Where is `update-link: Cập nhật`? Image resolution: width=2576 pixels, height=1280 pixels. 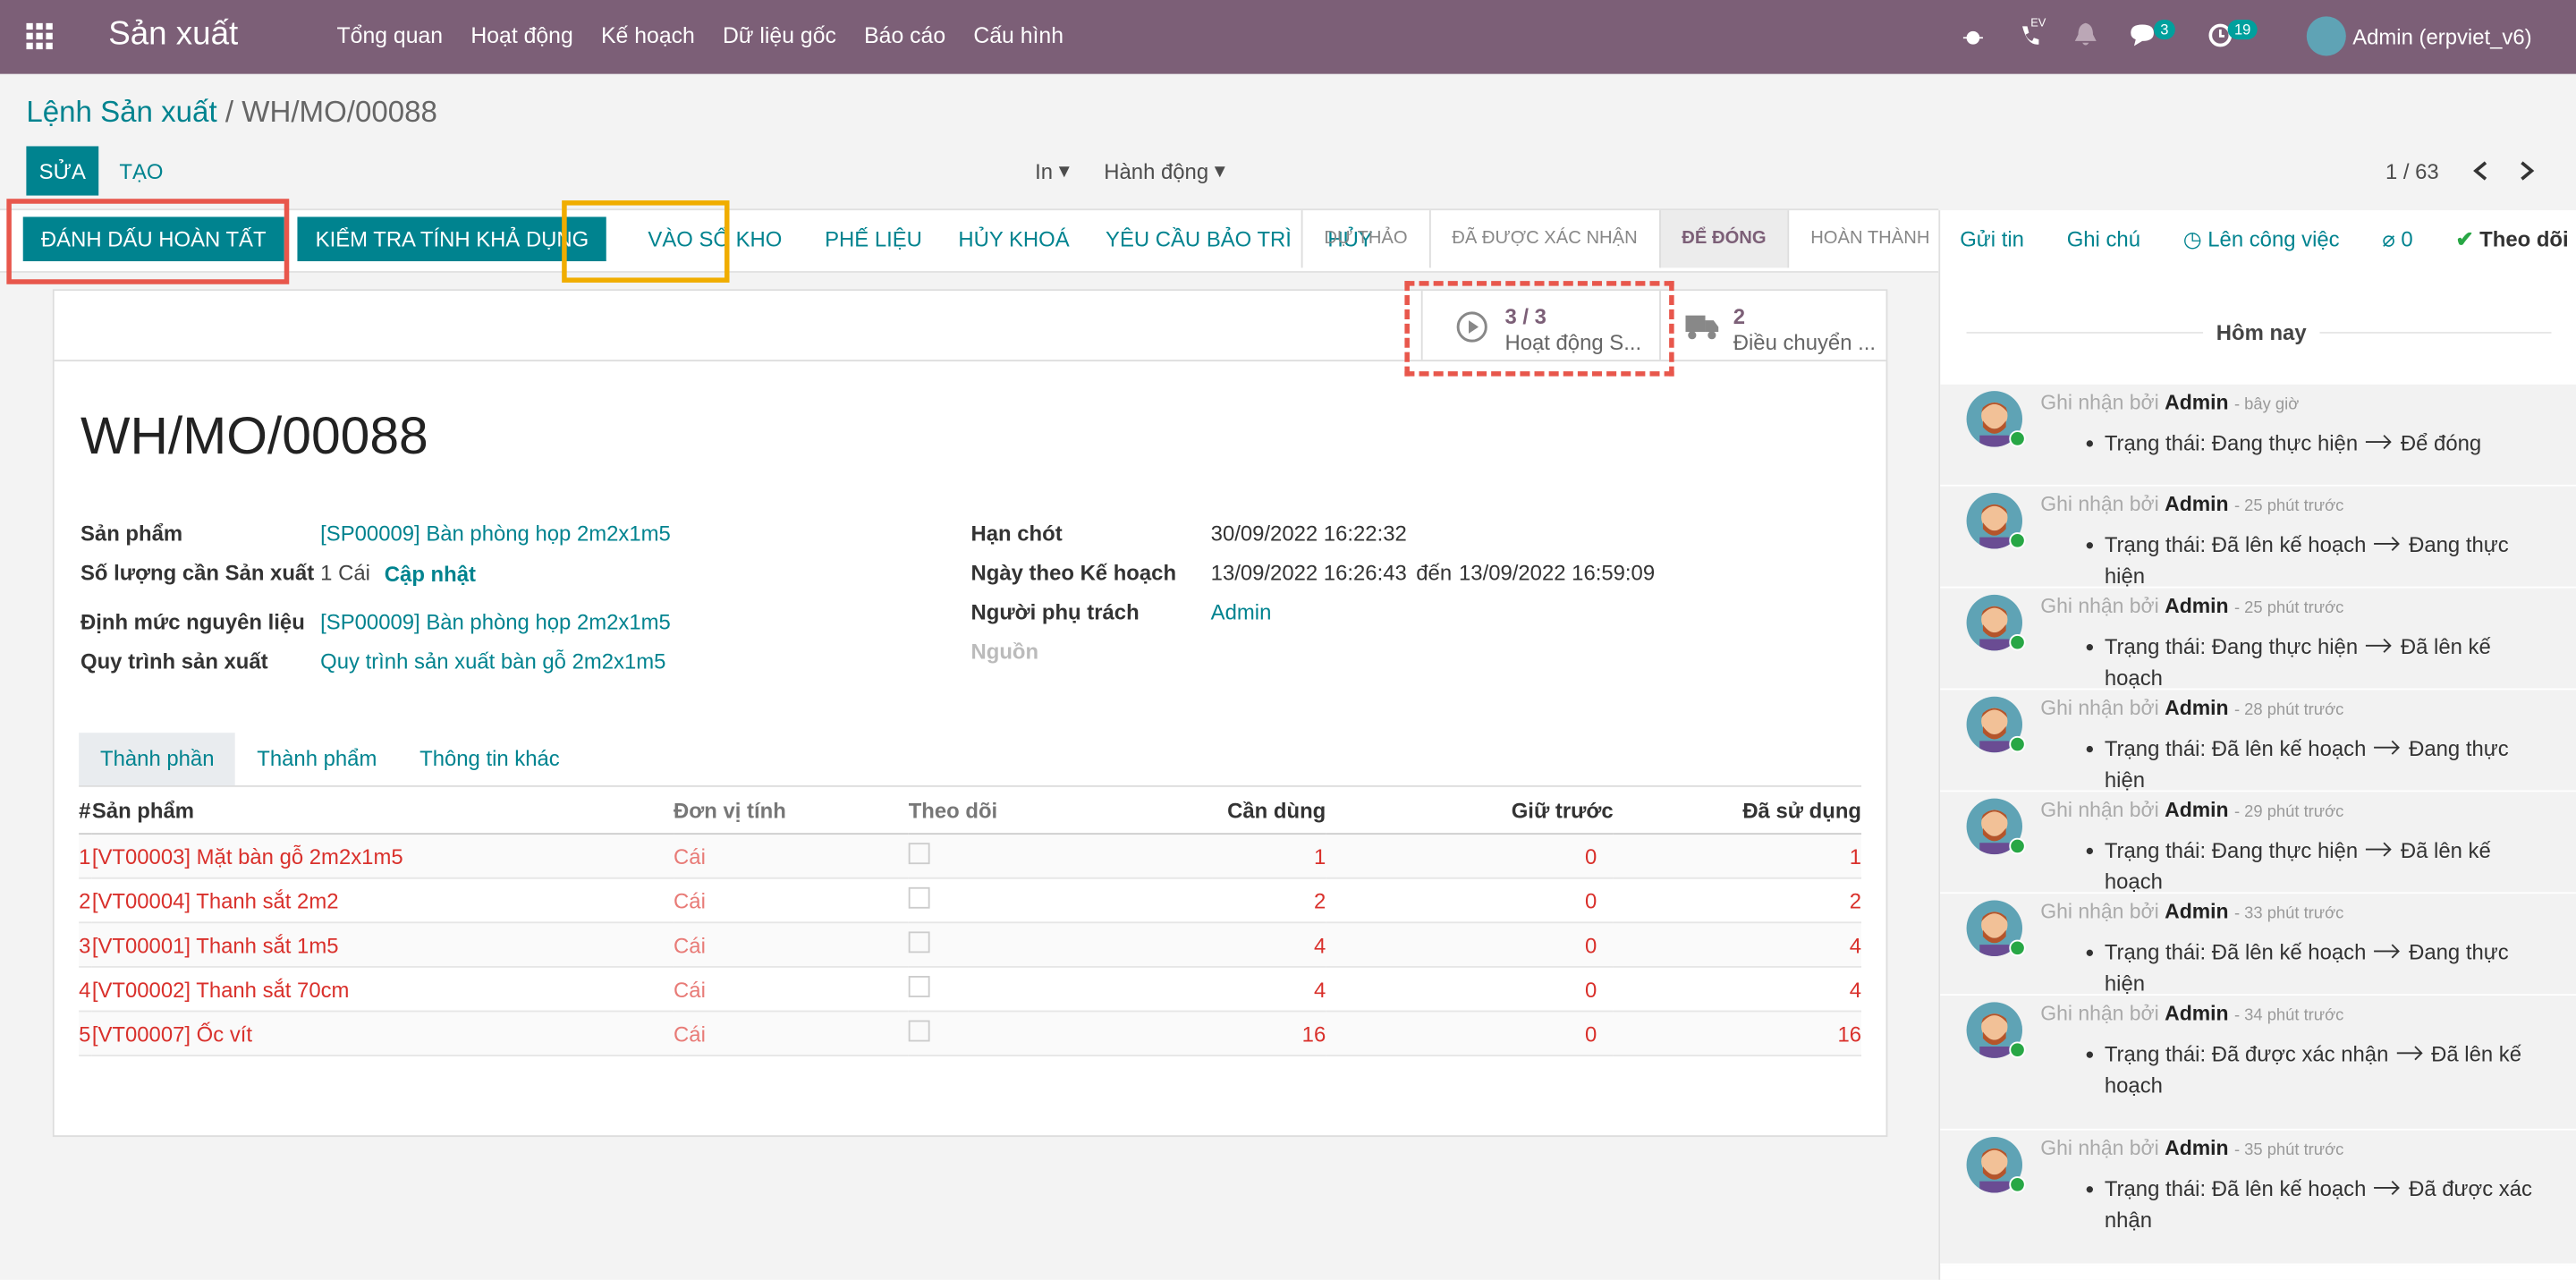
update-link: Cập nhật is located at coordinates (430, 574).